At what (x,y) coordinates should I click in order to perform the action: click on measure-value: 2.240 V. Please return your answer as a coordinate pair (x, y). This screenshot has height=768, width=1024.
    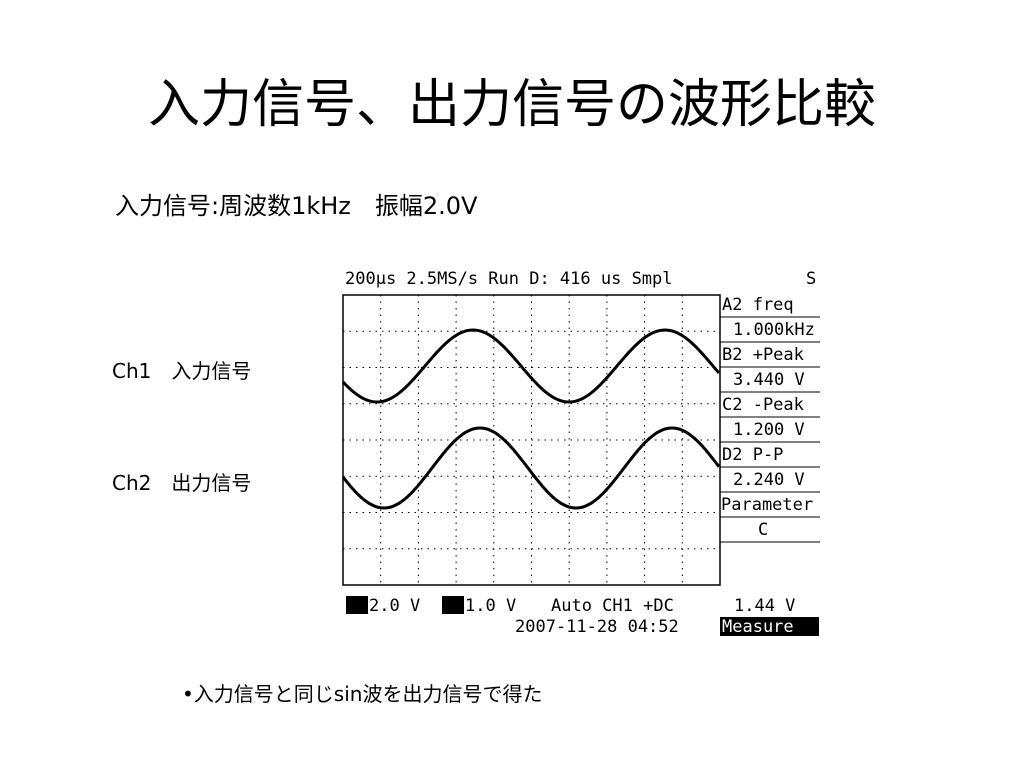
    Looking at the image, I should click on (769, 480).